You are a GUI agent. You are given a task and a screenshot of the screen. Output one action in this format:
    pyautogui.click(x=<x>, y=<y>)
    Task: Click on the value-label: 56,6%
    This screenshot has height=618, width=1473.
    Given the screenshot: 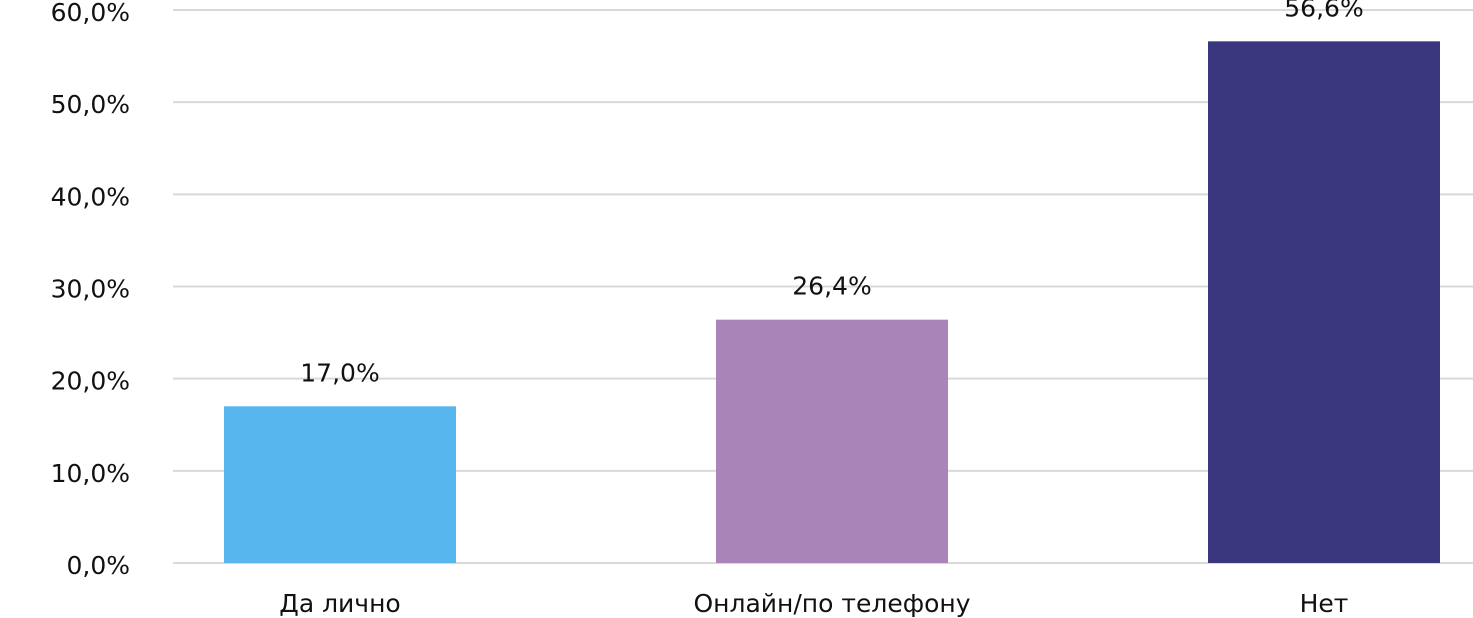 What is the action you would take?
    pyautogui.click(x=1323, y=11)
    